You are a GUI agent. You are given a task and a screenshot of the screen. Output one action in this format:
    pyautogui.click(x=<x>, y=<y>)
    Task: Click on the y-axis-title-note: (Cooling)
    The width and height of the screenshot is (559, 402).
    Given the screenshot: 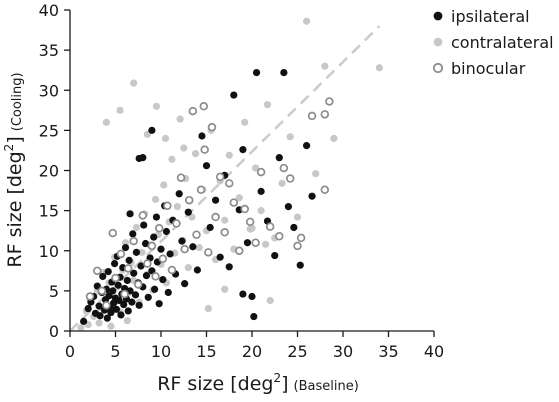 What is the action you would take?
    pyautogui.click(x=17, y=101)
    